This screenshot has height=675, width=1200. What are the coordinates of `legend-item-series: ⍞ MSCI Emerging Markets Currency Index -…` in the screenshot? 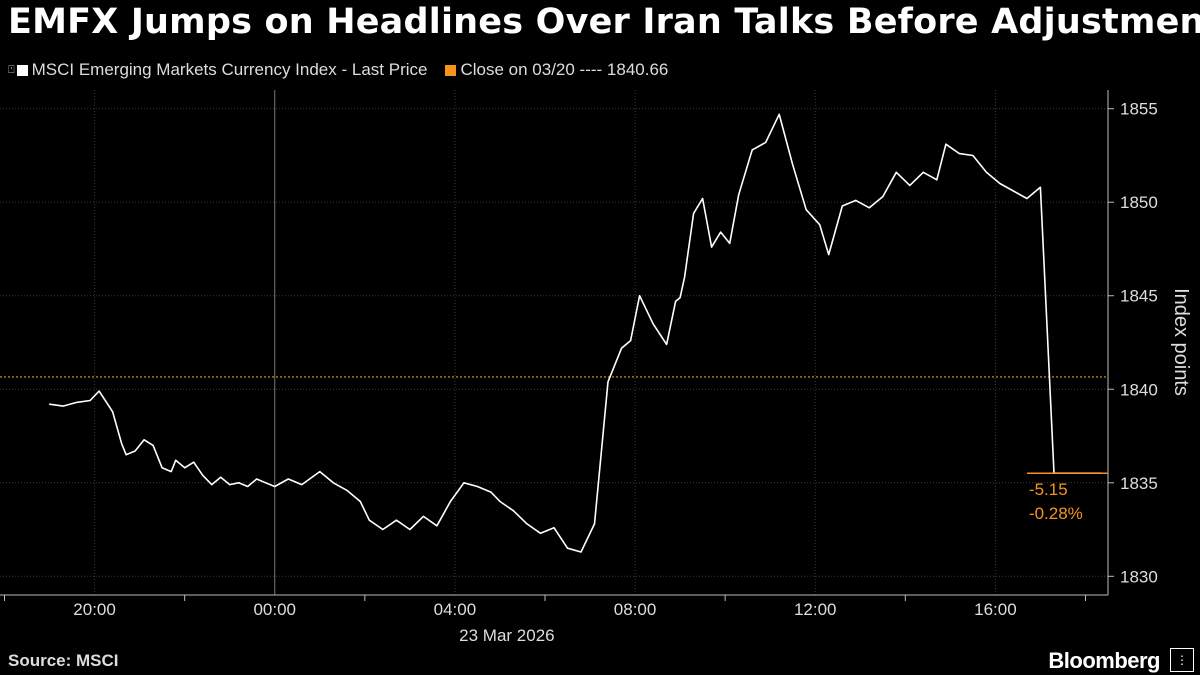 It's located at (217, 70).